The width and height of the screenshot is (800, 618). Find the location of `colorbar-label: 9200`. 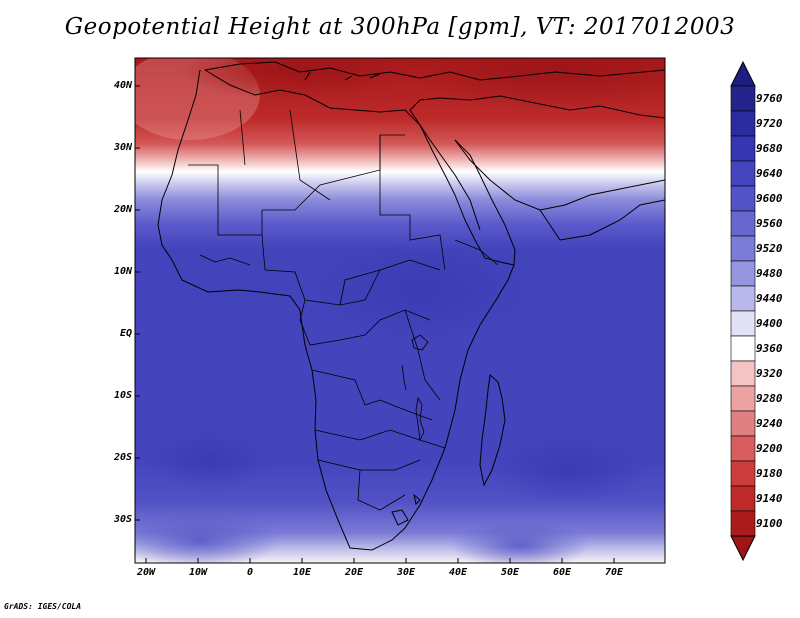

colorbar-label: 9200 is located at coordinates (769, 448).